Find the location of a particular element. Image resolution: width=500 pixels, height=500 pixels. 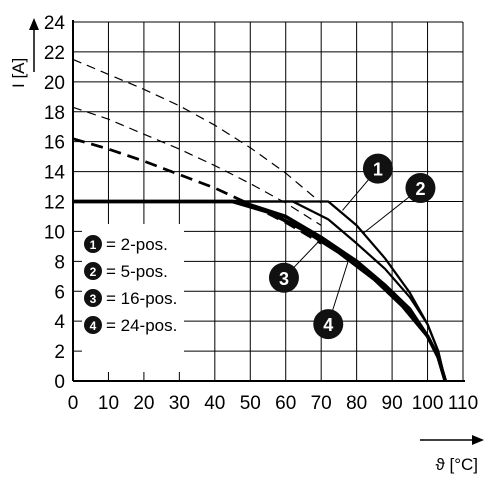

x-tick-label: 40 is located at coordinates (214, 403).